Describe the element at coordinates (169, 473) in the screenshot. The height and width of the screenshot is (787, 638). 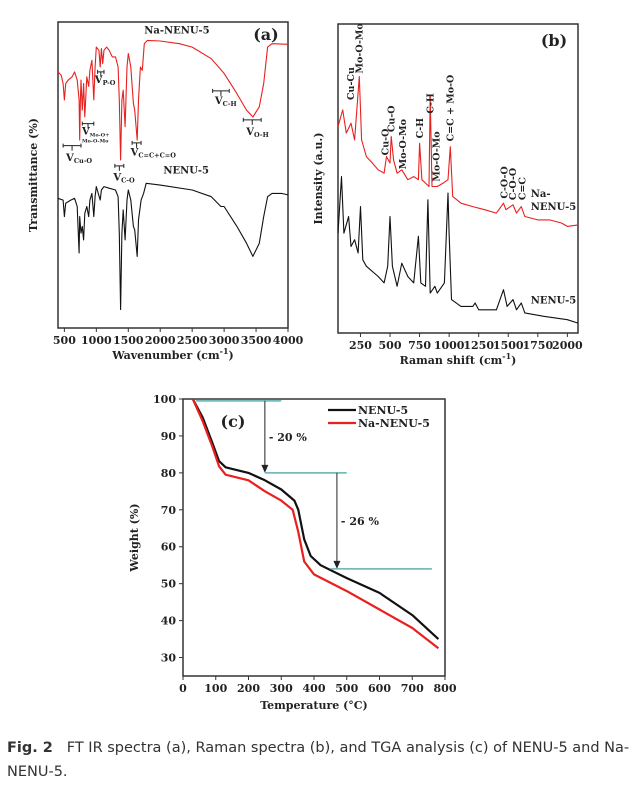
I see `y-tick-label: 80` at that location.